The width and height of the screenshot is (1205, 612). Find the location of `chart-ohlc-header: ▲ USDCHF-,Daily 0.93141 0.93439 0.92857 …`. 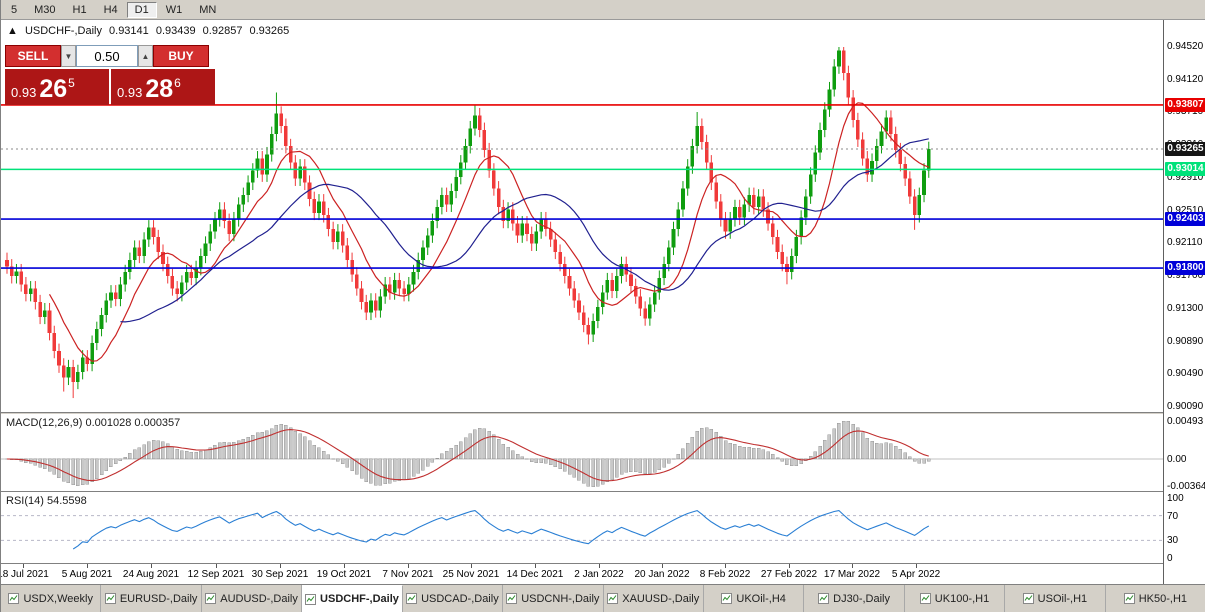

chart-ohlc-header: ▲ USDCHF-,Daily 0.93141 0.93439 0.92857 … is located at coordinates (150, 31).